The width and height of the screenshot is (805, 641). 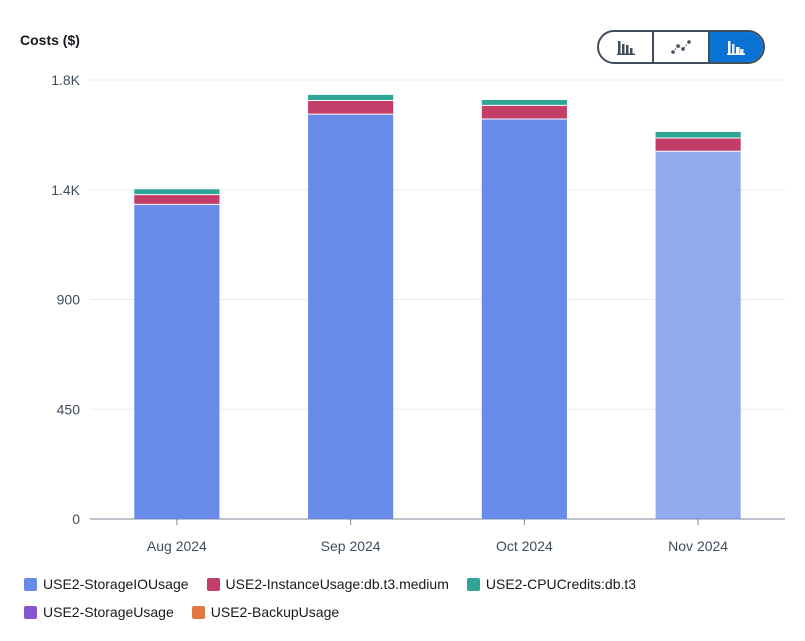 What do you see at coordinates (524, 546) in the screenshot?
I see `x-tick-label: Oct 2024` at bounding box center [524, 546].